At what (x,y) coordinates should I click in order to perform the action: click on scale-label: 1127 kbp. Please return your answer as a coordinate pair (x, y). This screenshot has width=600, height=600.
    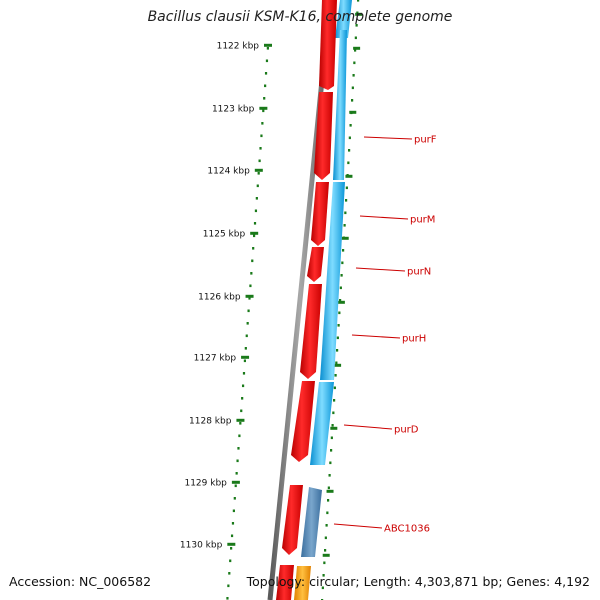
    Looking at the image, I should click on (215, 359).